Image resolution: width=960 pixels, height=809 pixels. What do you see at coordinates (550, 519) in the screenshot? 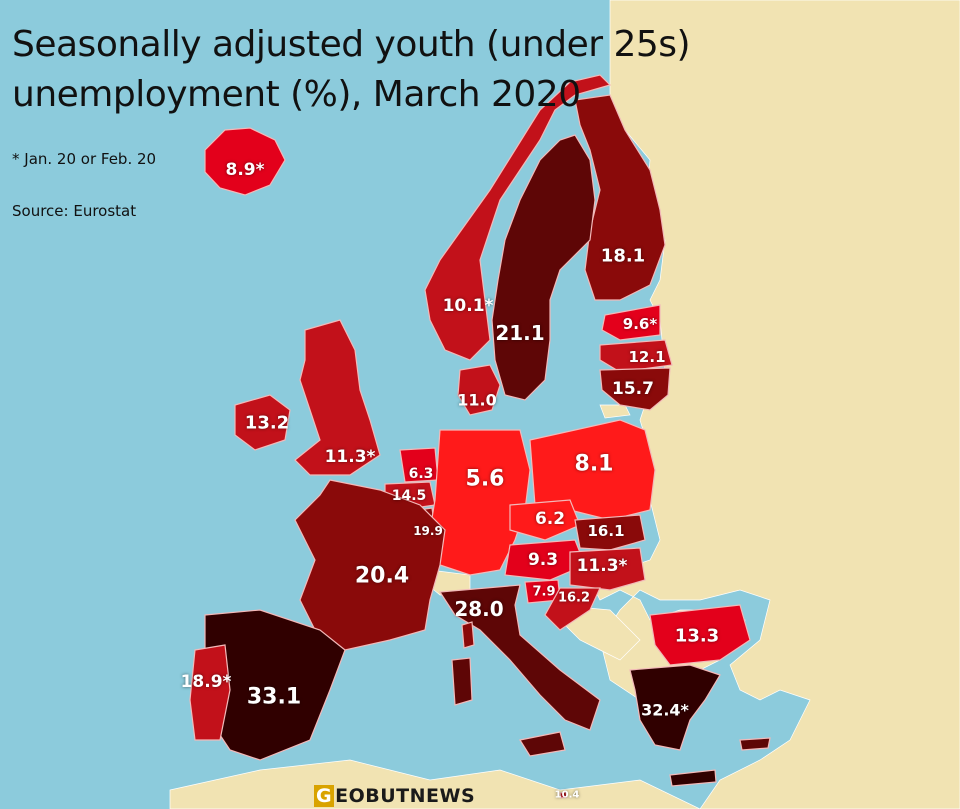
I see `label-czechia: 6.2` at bounding box center [550, 519].